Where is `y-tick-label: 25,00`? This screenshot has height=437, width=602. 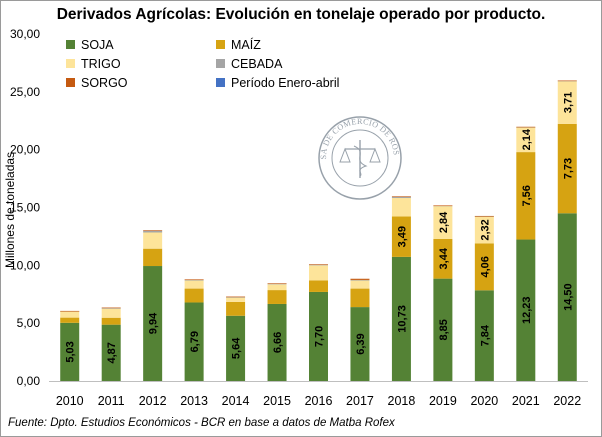 y-tick-label: 25,00 is located at coordinates (25, 92).